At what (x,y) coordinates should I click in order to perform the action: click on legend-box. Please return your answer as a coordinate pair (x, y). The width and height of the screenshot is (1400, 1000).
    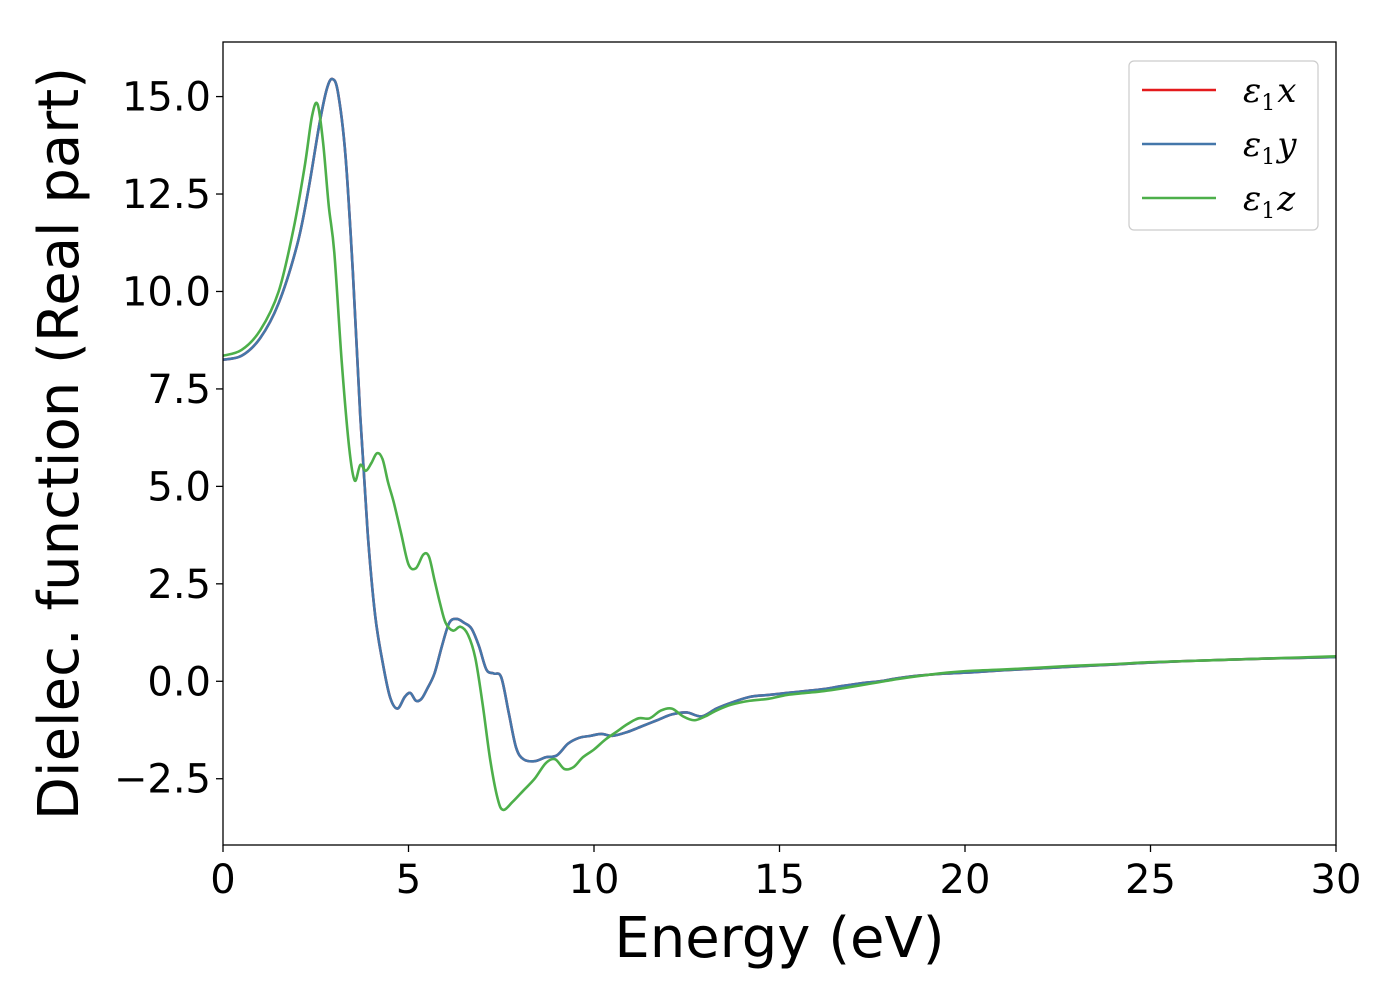
    Looking at the image, I should click on (1223, 145).